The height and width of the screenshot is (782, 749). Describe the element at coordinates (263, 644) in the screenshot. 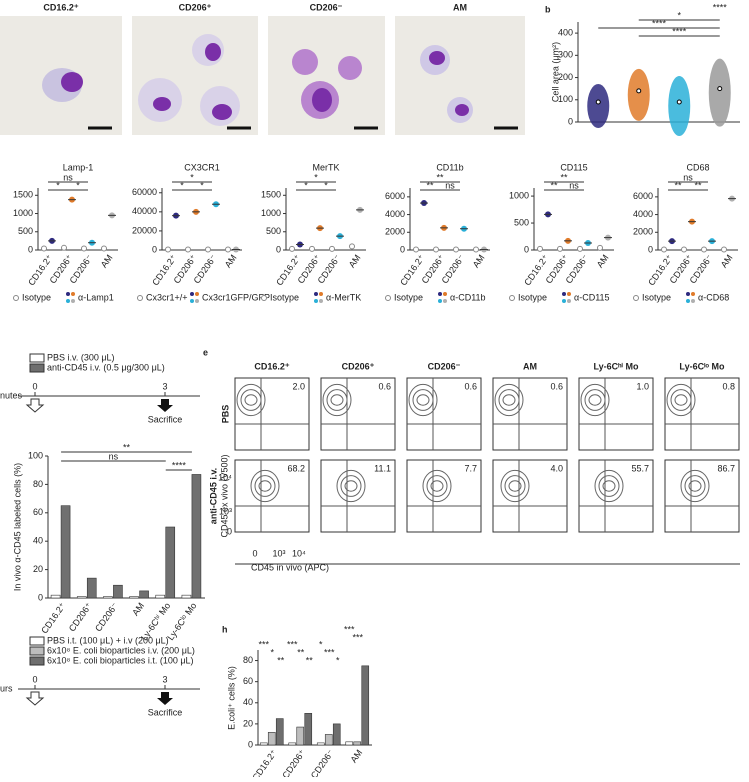

I see `sig-label: ***` at that location.